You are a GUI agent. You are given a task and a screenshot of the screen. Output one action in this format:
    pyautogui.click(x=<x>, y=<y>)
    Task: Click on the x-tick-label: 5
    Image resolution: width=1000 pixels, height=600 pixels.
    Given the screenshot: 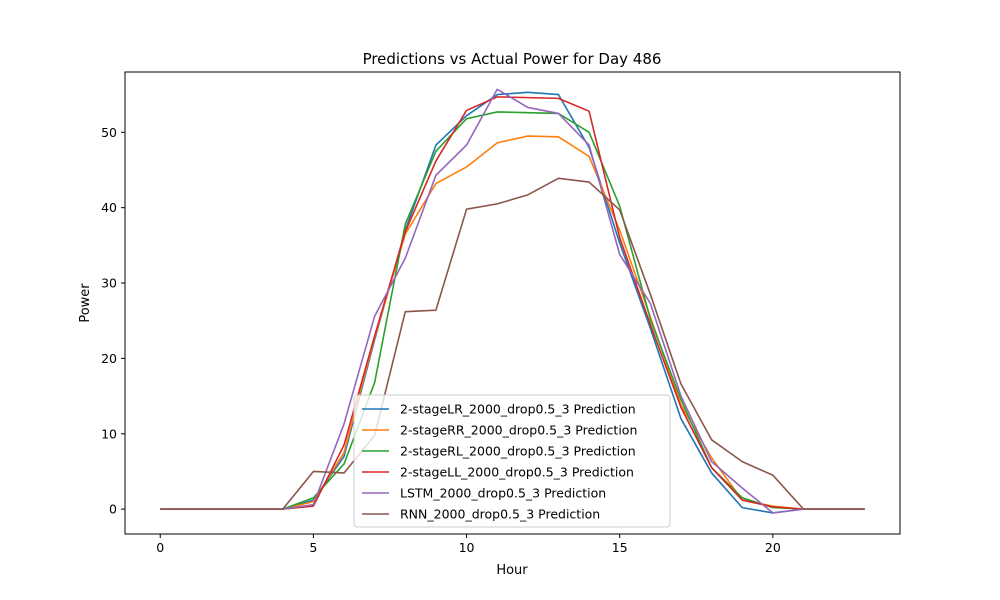 What is the action you would take?
    pyautogui.click(x=313, y=547)
    